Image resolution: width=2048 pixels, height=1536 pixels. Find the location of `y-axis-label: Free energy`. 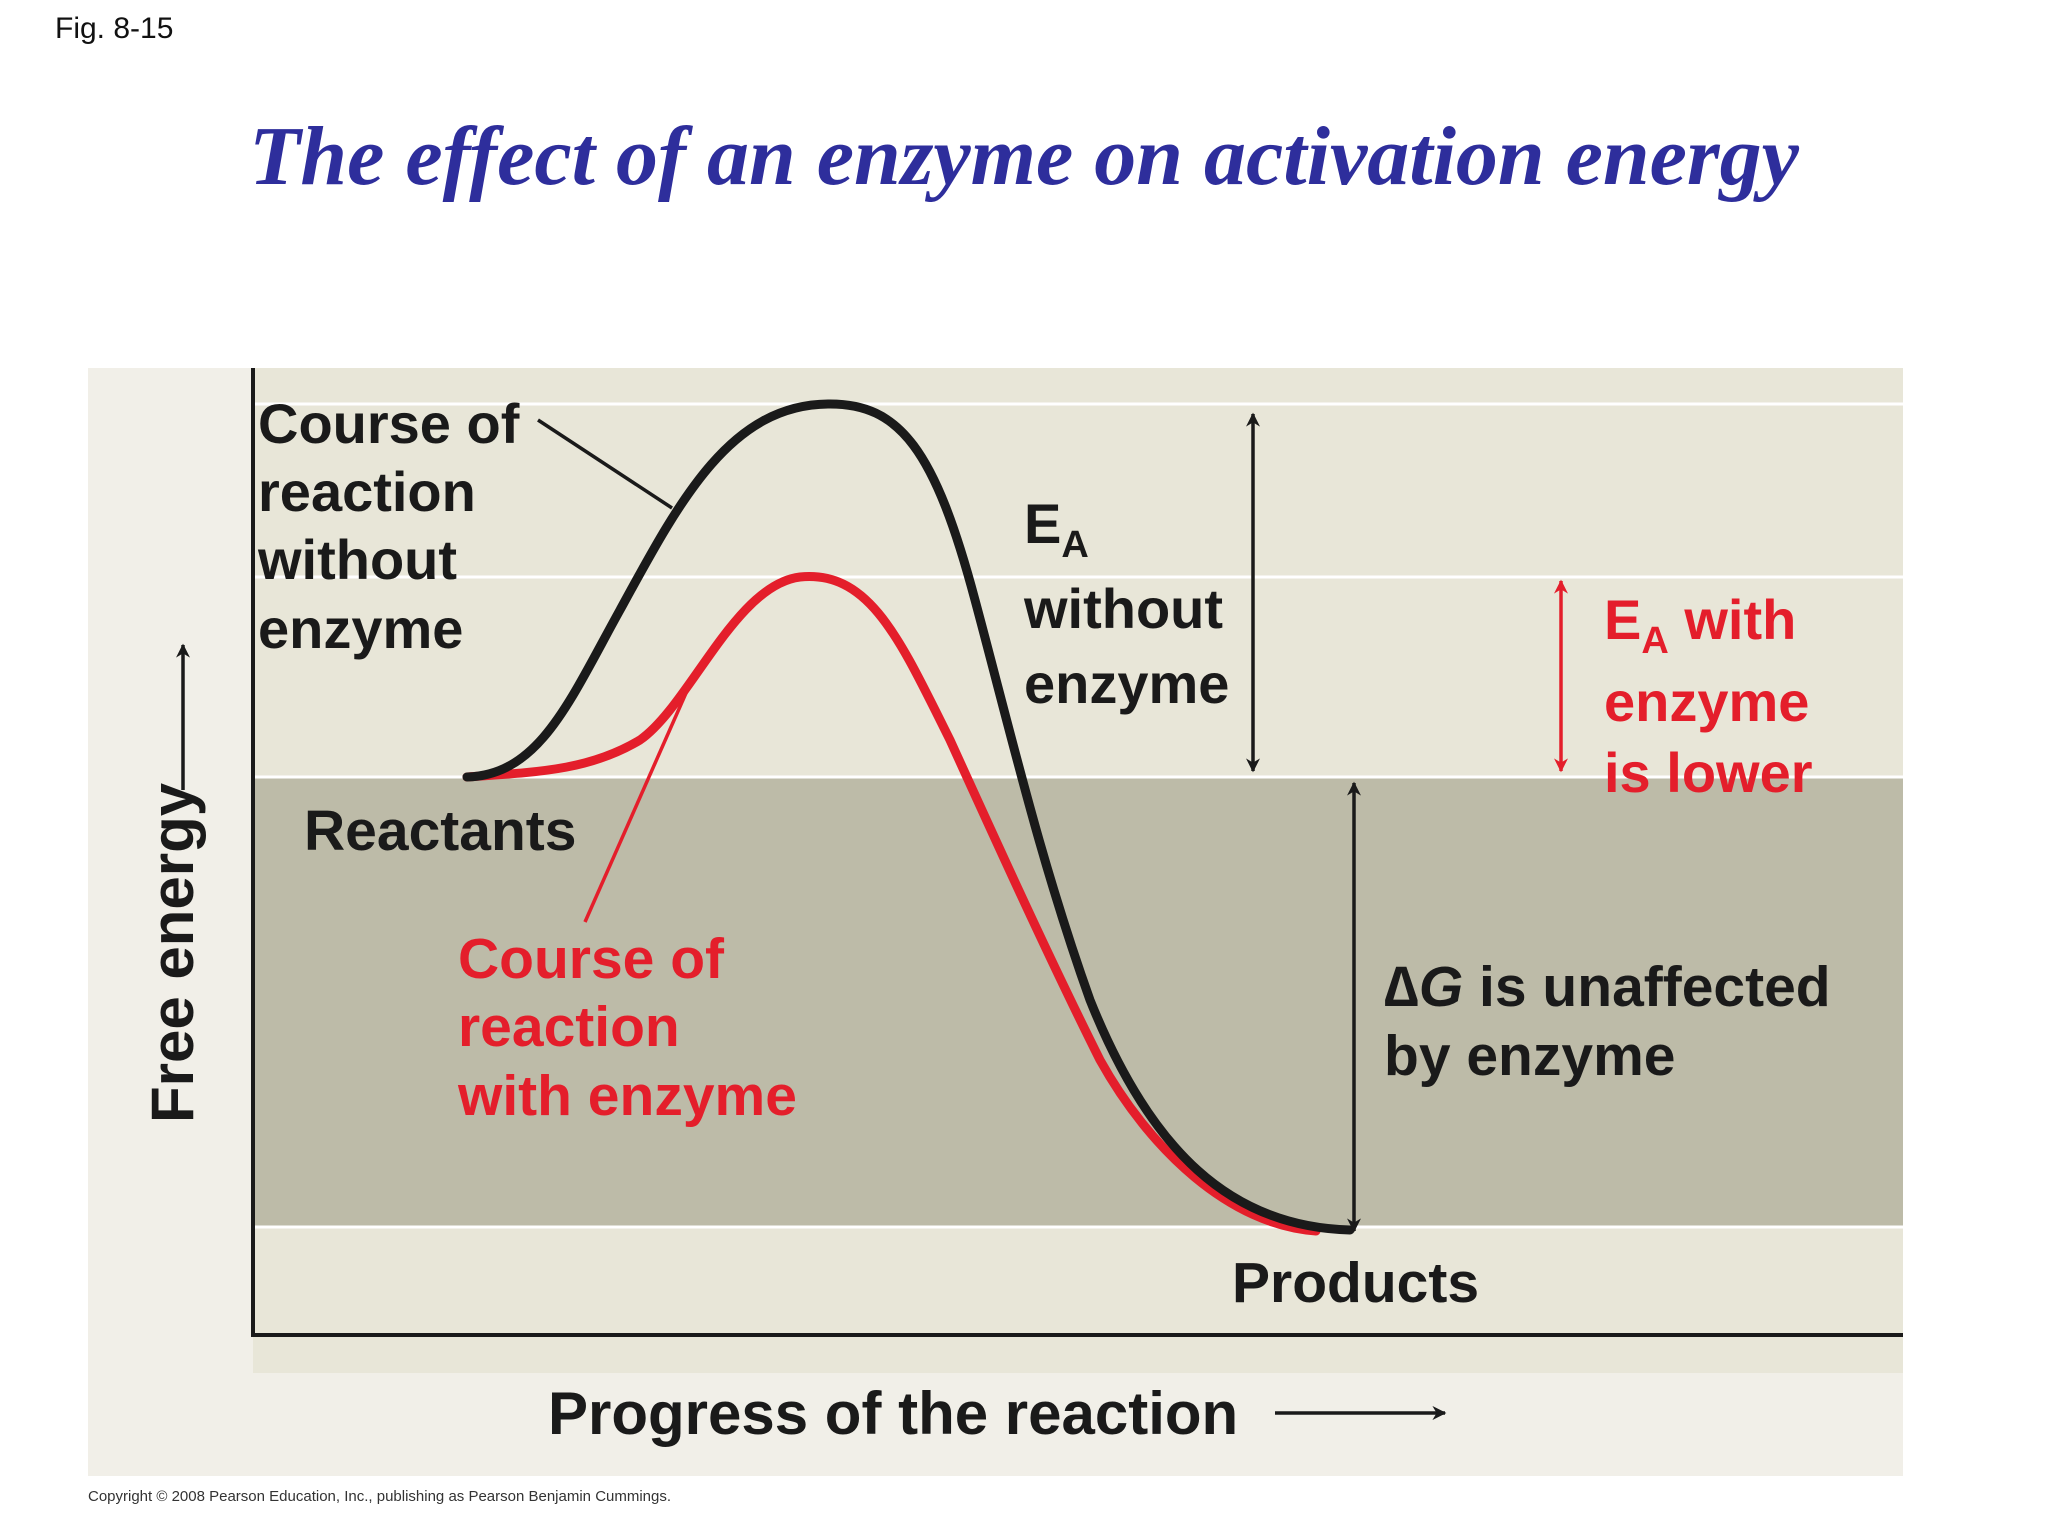

y-axis-label: Free energy is located at coordinates (172, 952).